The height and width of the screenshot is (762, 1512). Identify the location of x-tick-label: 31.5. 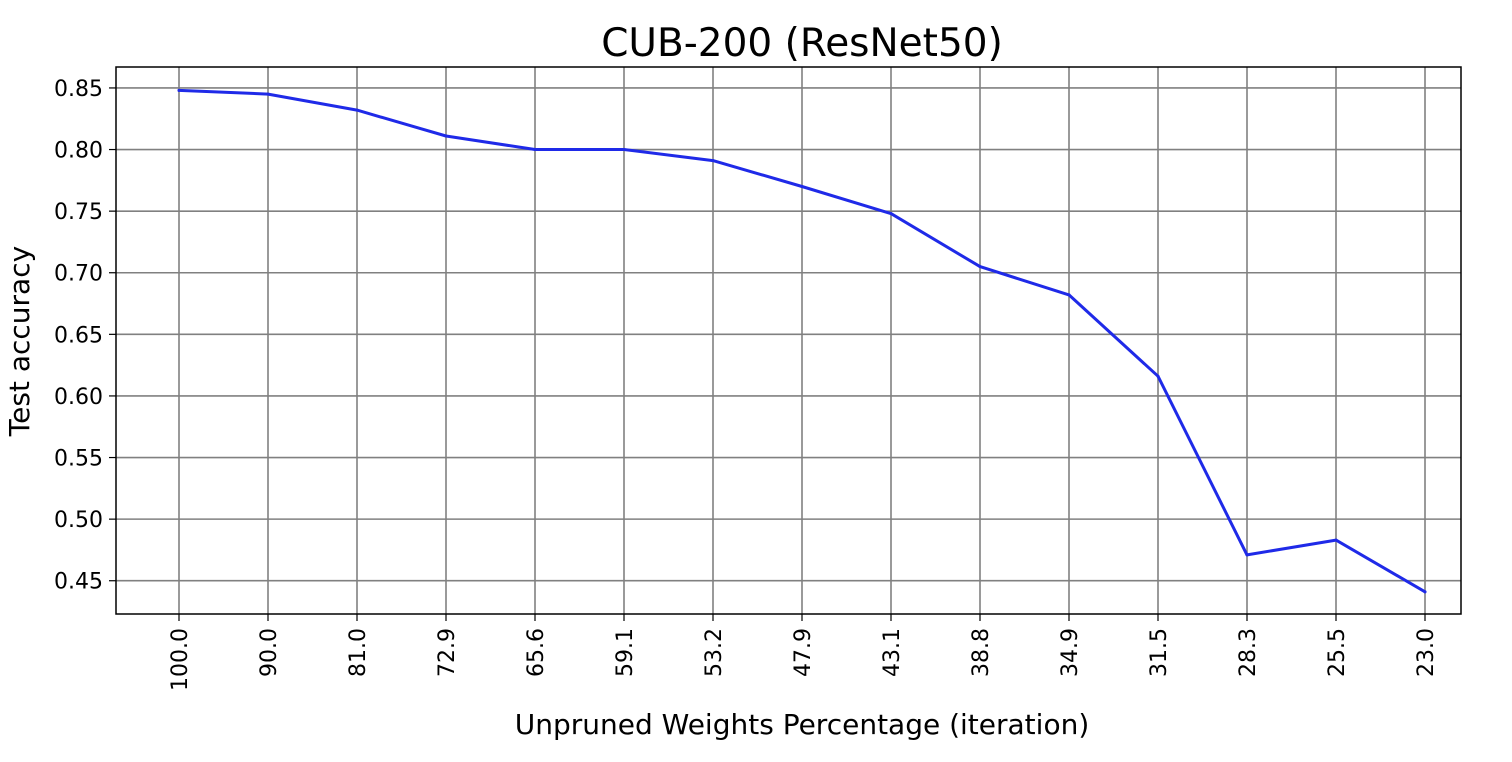
(1159, 652).